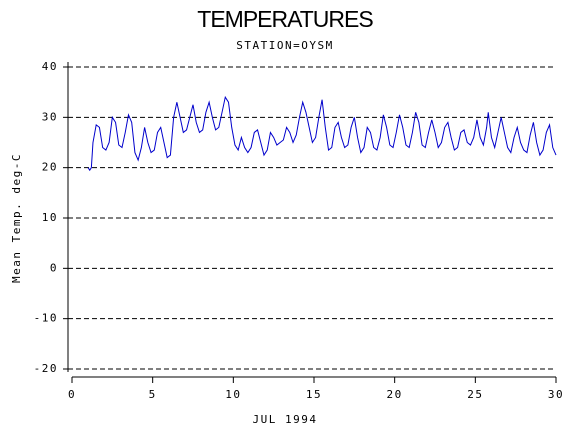  Describe the element at coordinates (285, 19) in the screenshot. I see `chart-title: TEMPERATURES` at that location.